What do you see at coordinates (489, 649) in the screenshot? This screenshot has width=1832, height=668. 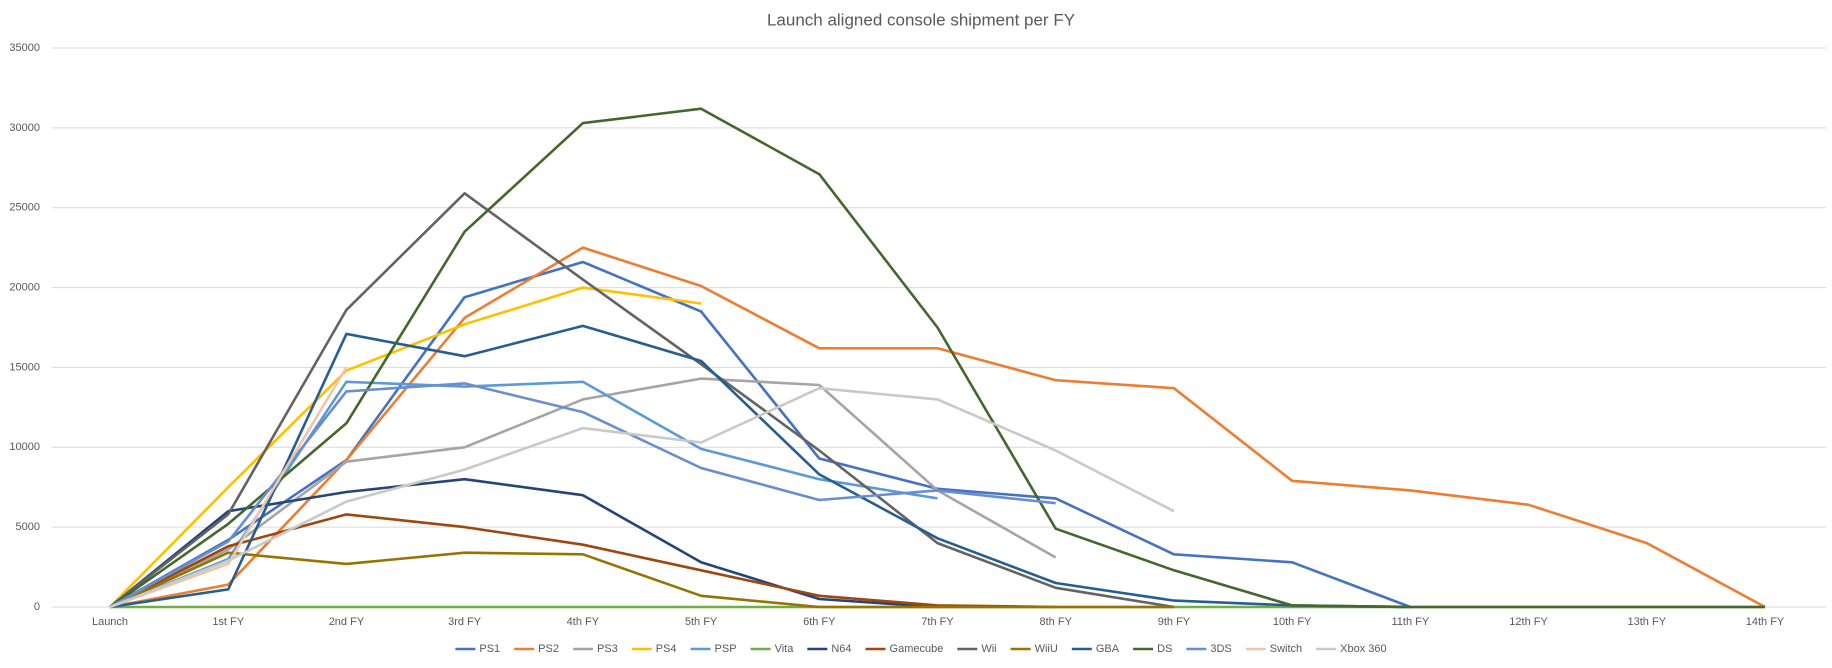 I see `legend-label: PS1` at bounding box center [489, 649].